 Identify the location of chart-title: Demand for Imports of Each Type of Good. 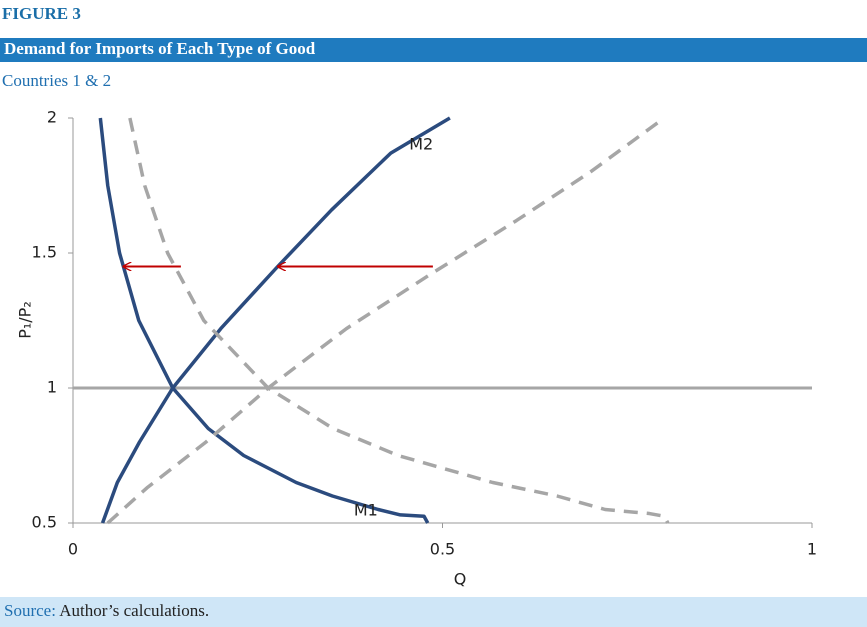
(160, 48).